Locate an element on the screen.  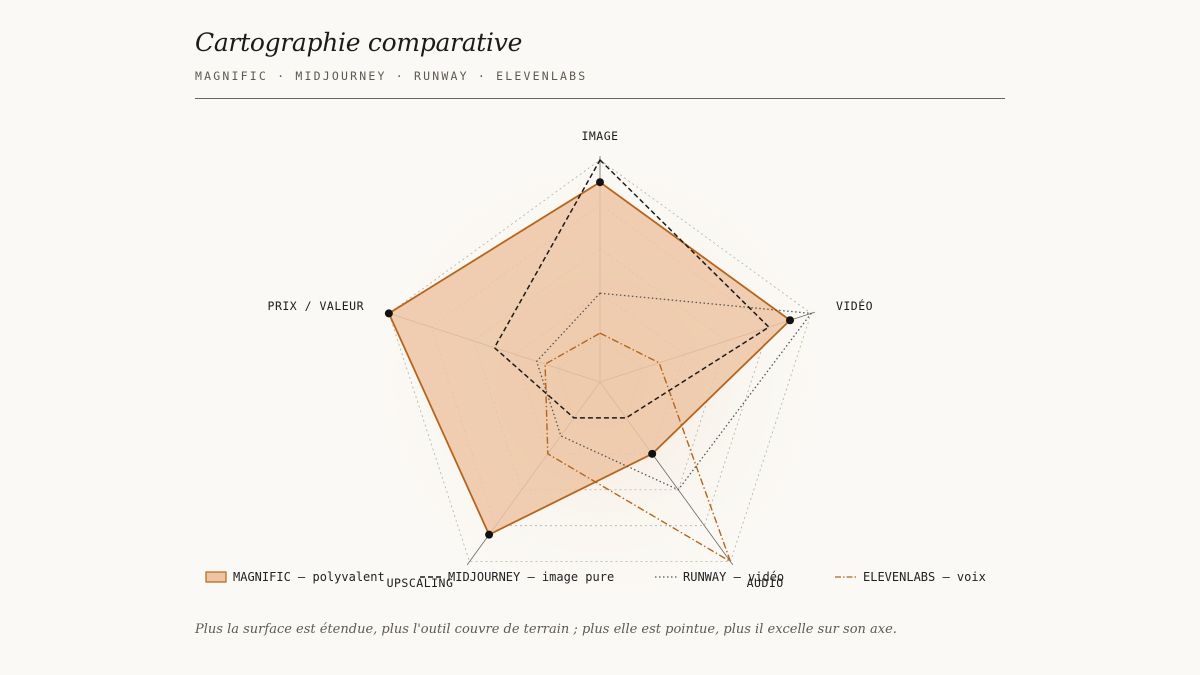
legend-item-midjourney: MIDJOURNEY — image pure is located at coordinates (517, 577).